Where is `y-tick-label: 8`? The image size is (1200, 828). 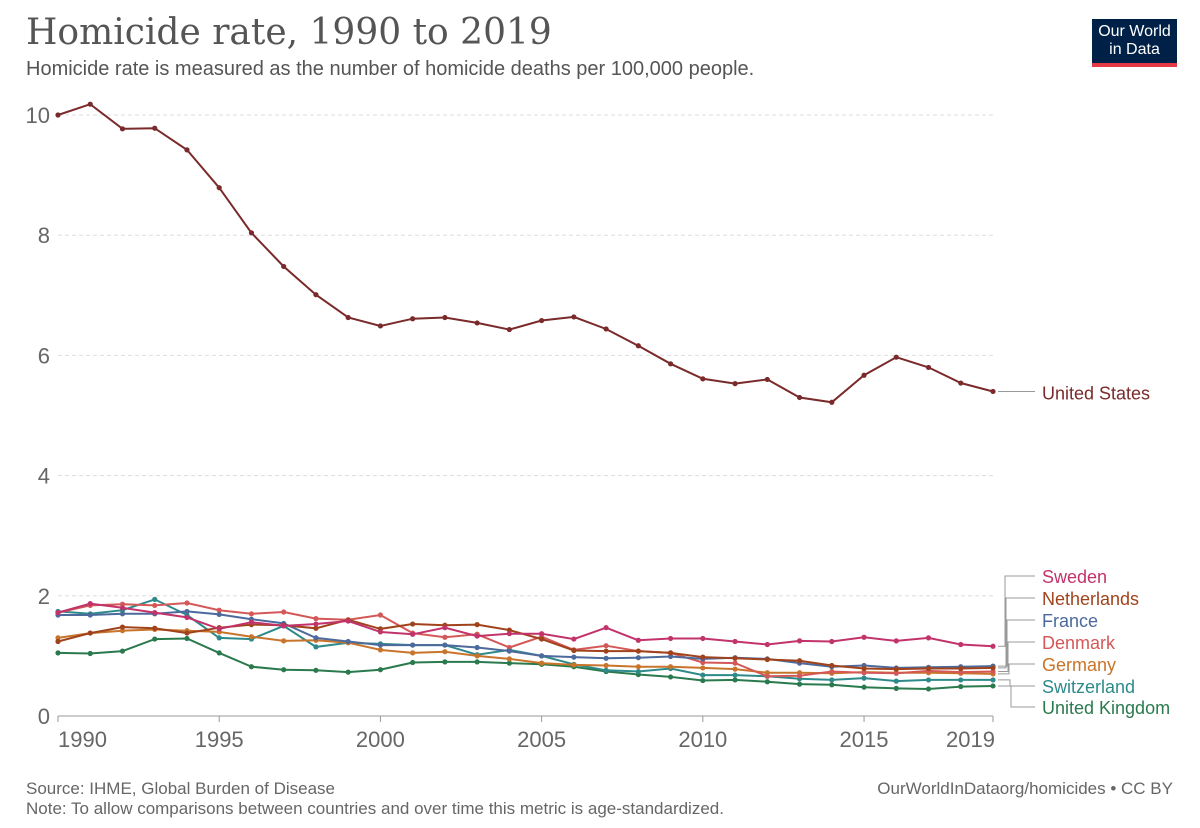 y-tick-label: 8 is located at coordinates (44, 235).